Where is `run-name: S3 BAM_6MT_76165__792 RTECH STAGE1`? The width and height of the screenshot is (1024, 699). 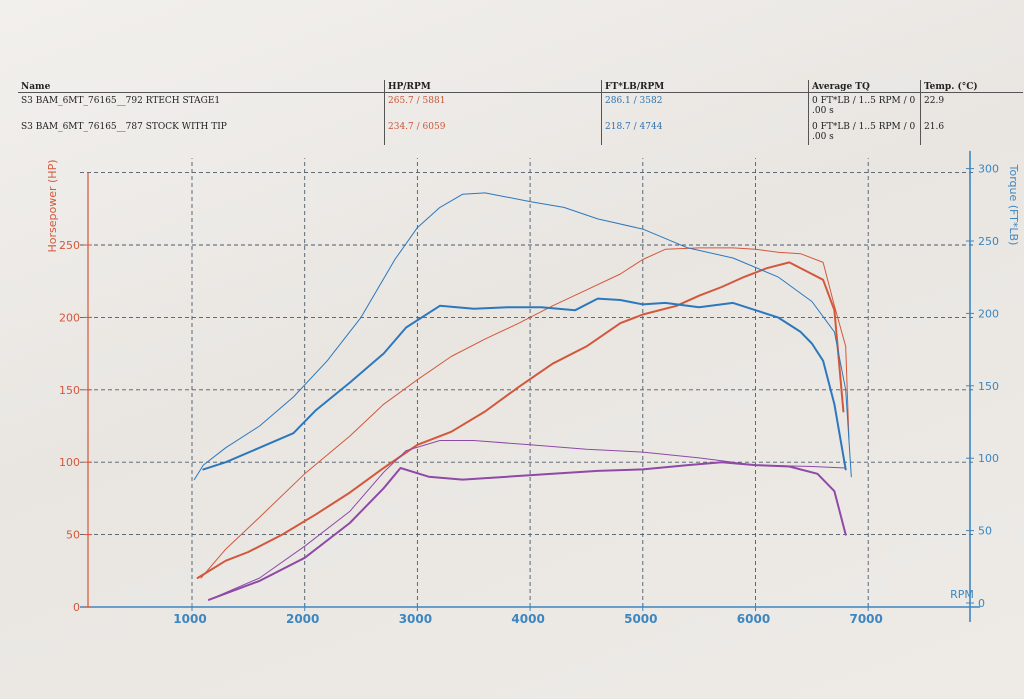
run-name: S3 BAM_6MT_76165__792 RTECH STAGE1 is located at coordinates (121, 101).